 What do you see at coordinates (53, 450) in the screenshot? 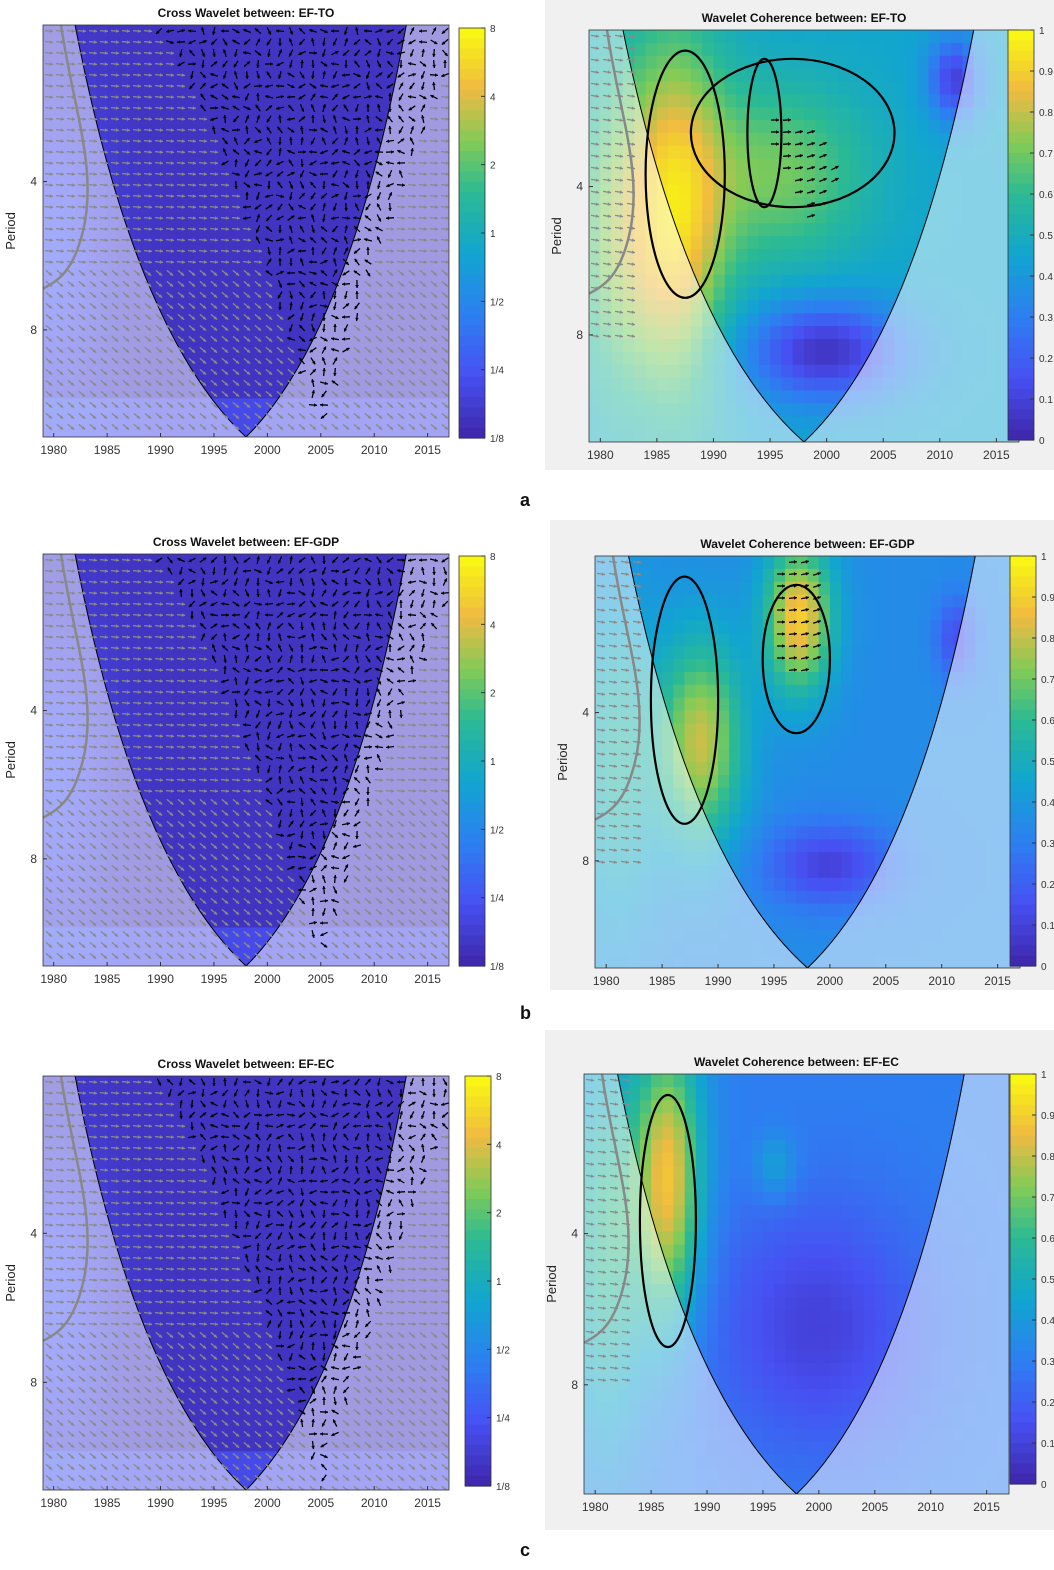
I see `x-tick-label: 1980` at bounding box center [53, 450].